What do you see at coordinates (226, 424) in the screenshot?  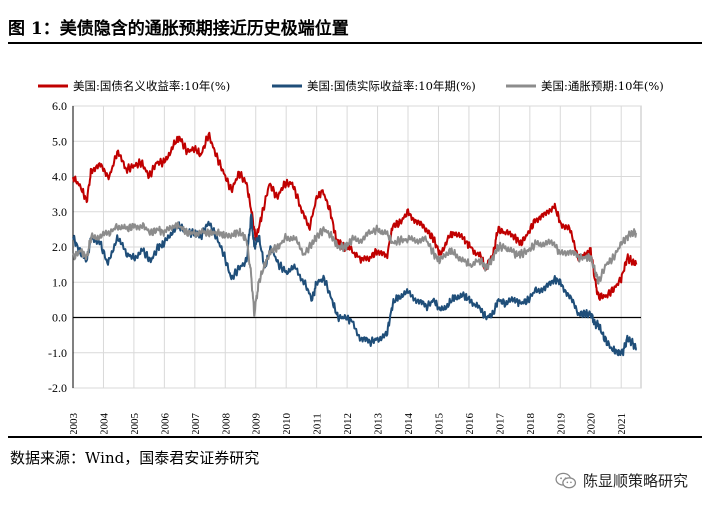 I see `x-tick-label: 2008` at bounding box center [226, 424].